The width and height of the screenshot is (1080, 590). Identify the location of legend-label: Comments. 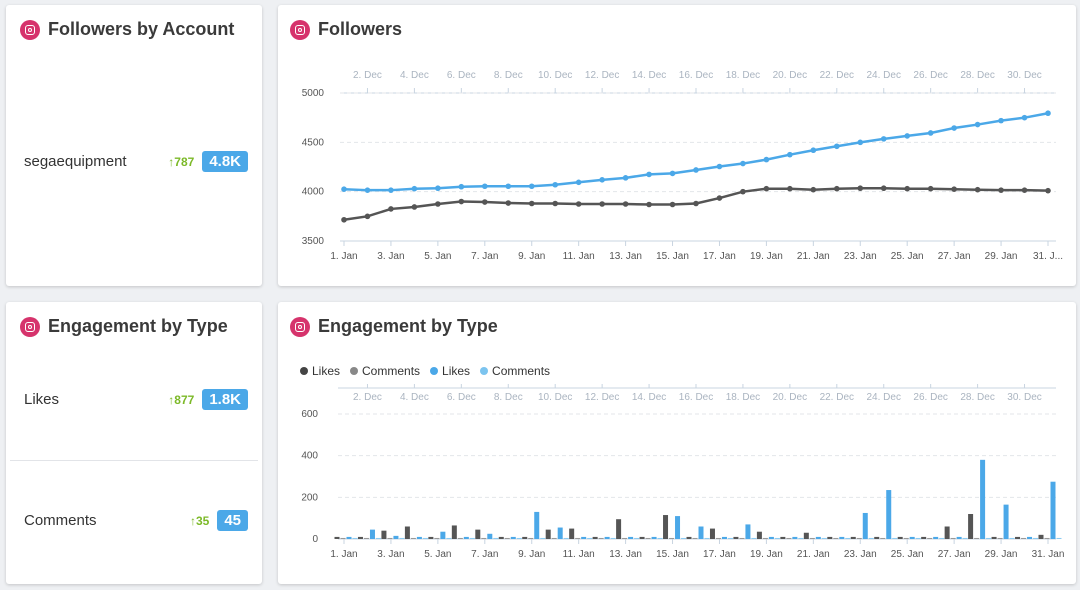
(391, 371).